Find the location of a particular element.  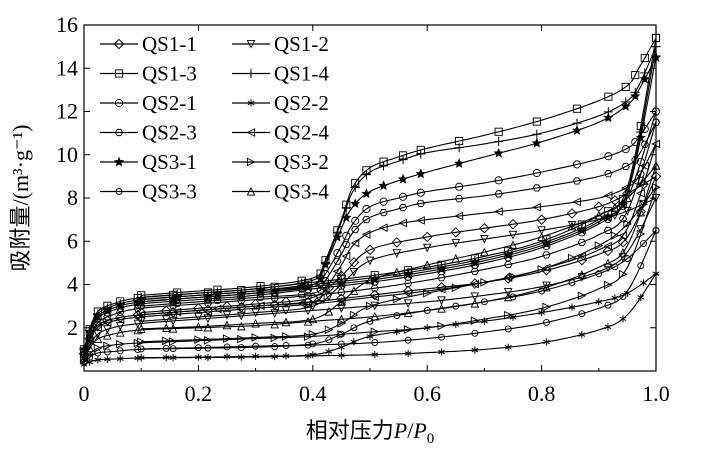

y-tick-label: 14 is located at coordinates (67, 67).